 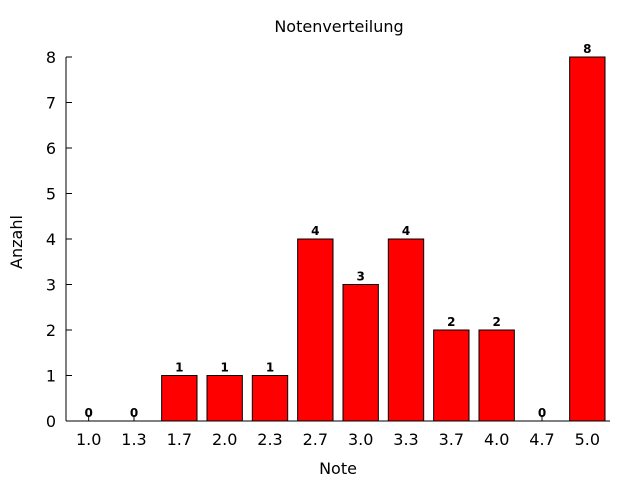 I want to click on y-axis-label: Anzahl, so click(x=16, y=242).